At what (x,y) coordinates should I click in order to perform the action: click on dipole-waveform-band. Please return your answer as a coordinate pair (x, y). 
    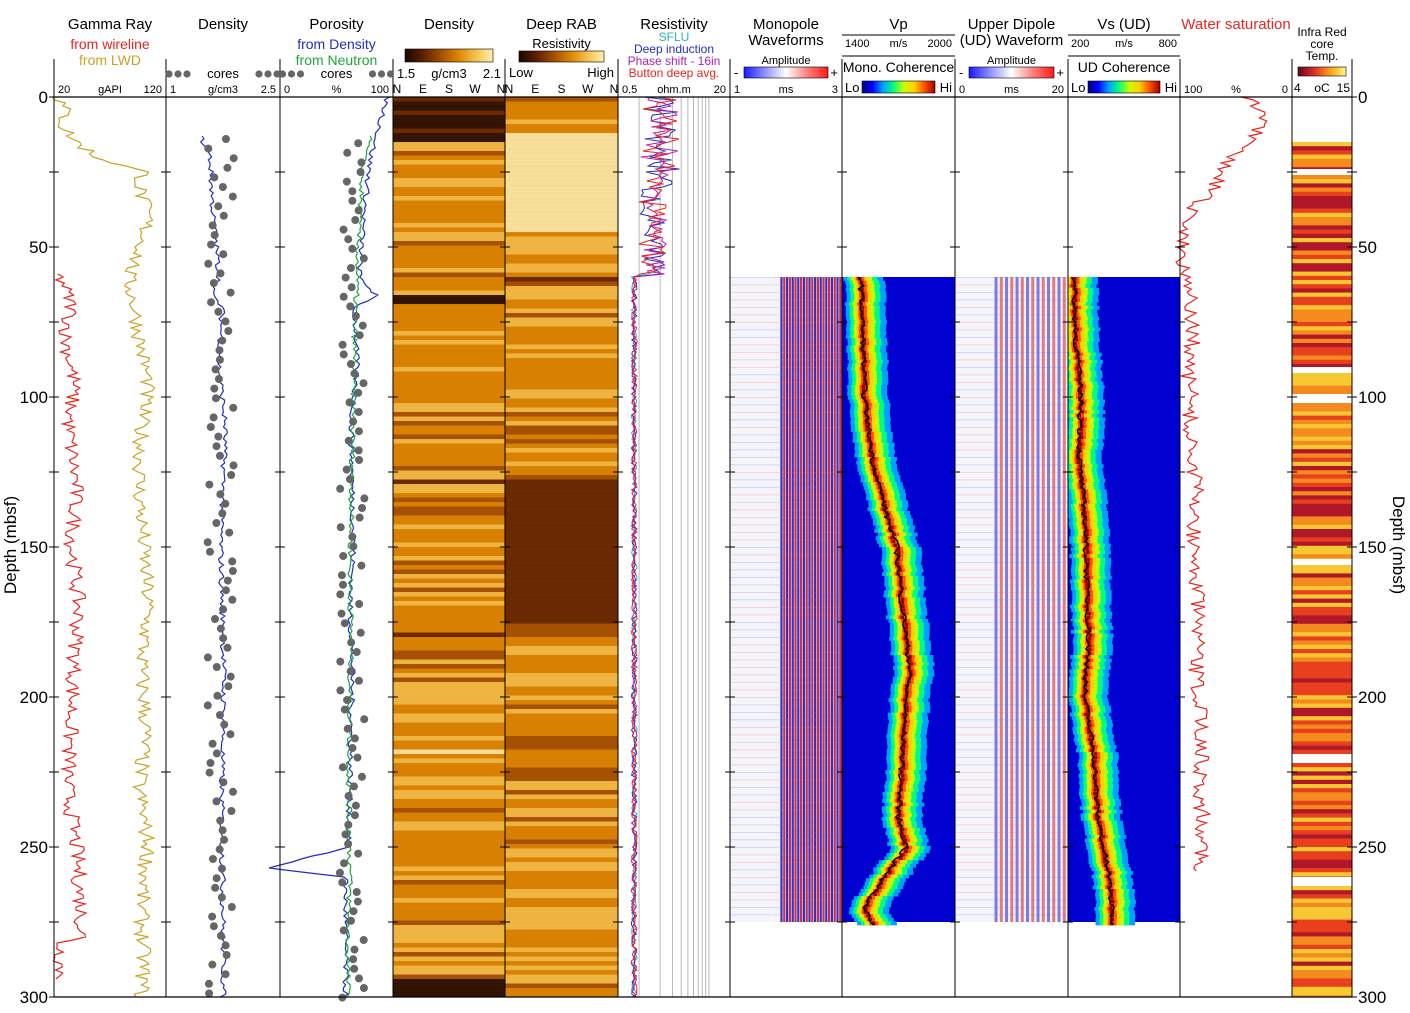
    Looking at the image, I should click on (1054, 599).